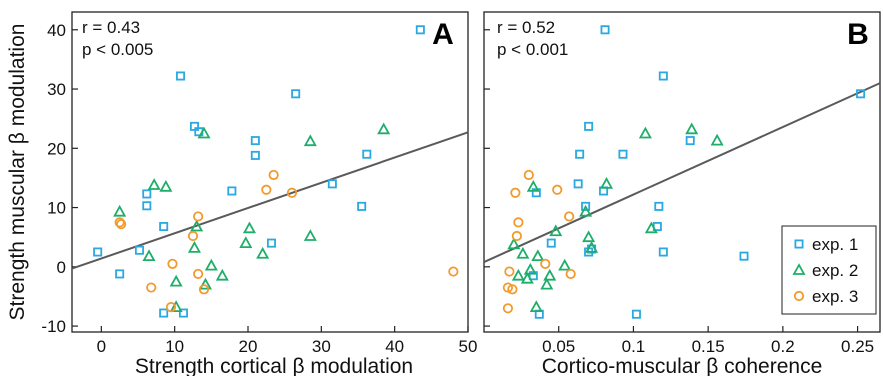  I want to click on legend-label-exp-1: exp. 1, so click(835, 244).